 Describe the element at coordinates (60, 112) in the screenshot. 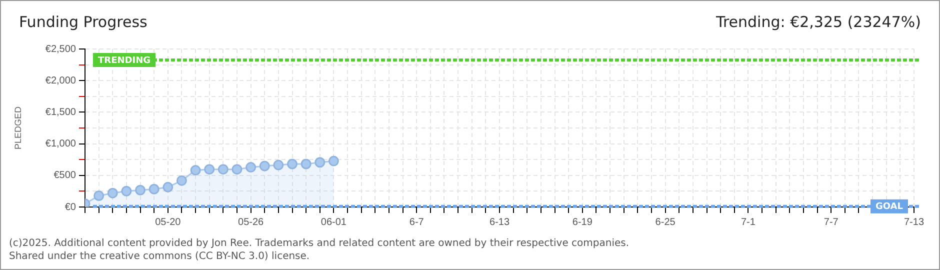

I see `y-tick-label: €1,500` at that location.